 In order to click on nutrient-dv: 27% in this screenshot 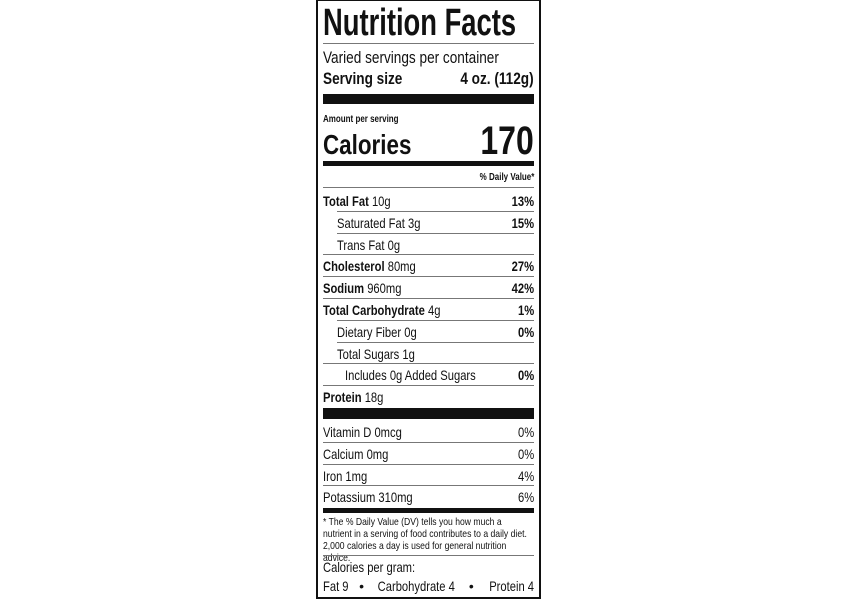, I will do `click(522, 266)`.